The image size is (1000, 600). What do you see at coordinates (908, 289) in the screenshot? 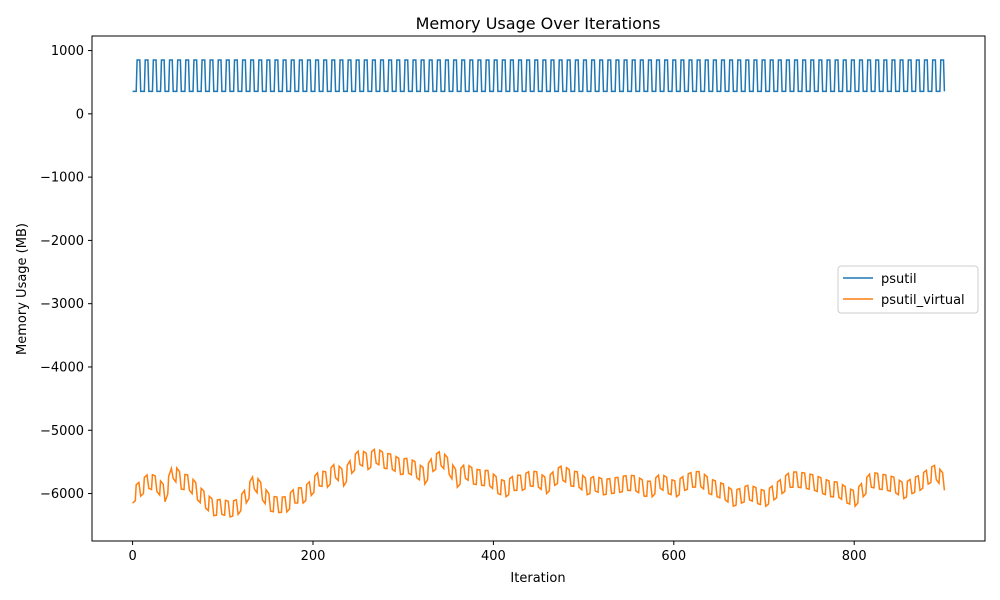
I see `legend: psutil psutil_virtual` at bounding box center [908, 289].